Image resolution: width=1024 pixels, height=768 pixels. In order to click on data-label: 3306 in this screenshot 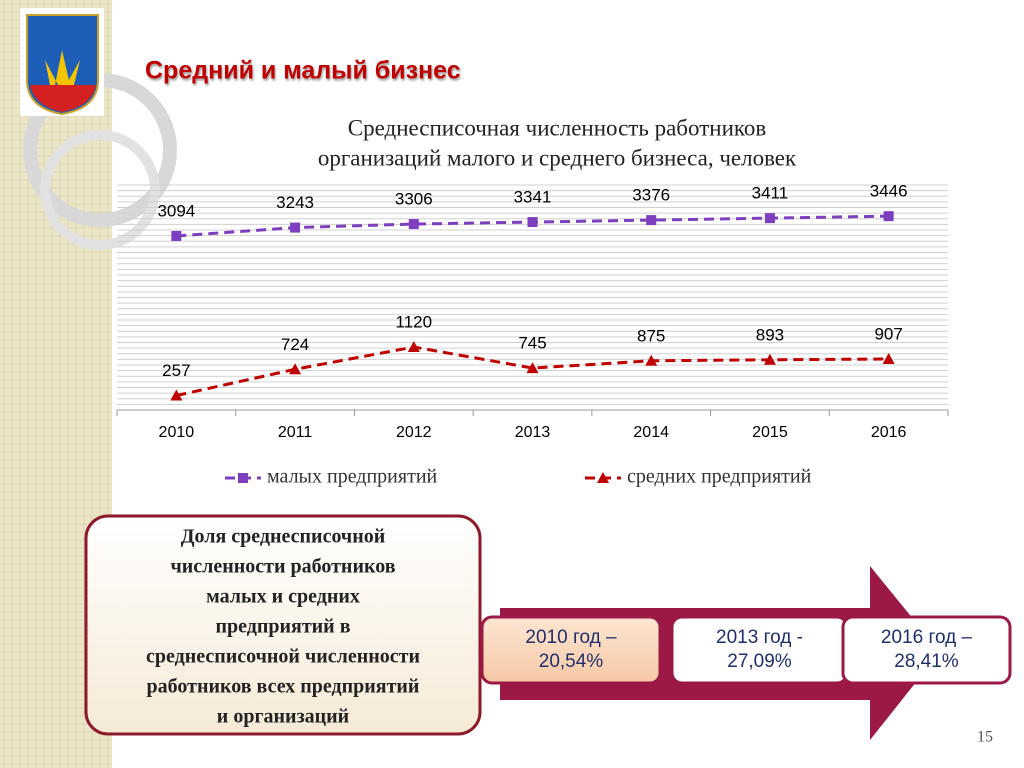, I will do `click(414, 199)`.